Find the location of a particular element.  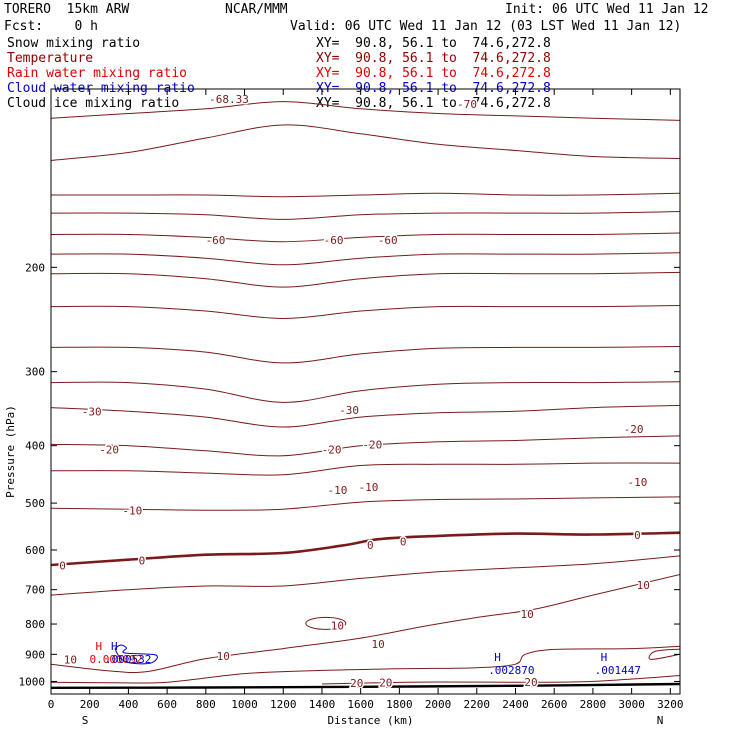

isotherm-minus15 is located at coordinates (365, 446).